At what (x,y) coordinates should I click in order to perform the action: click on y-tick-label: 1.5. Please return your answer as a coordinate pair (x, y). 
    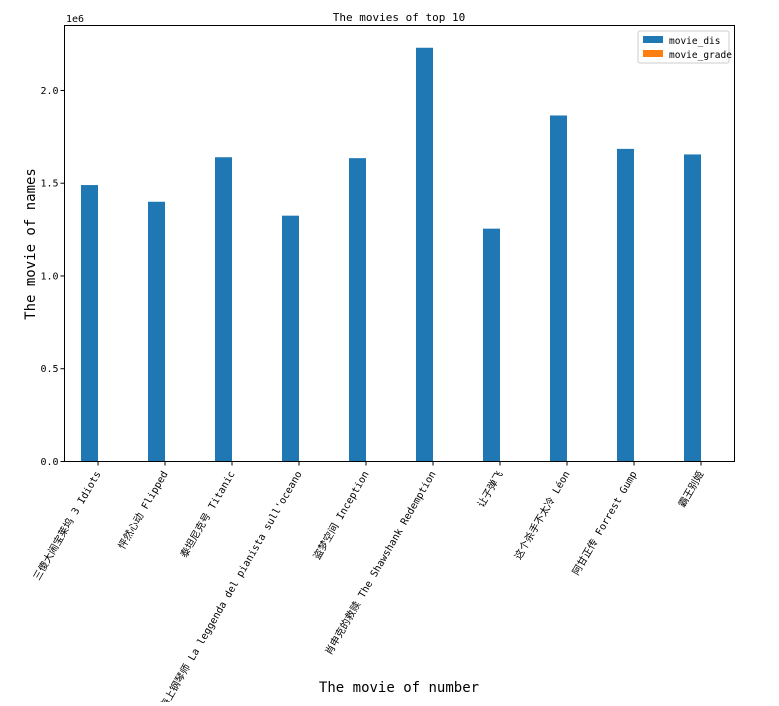
    Looking at the image, I should click on (49, 184).